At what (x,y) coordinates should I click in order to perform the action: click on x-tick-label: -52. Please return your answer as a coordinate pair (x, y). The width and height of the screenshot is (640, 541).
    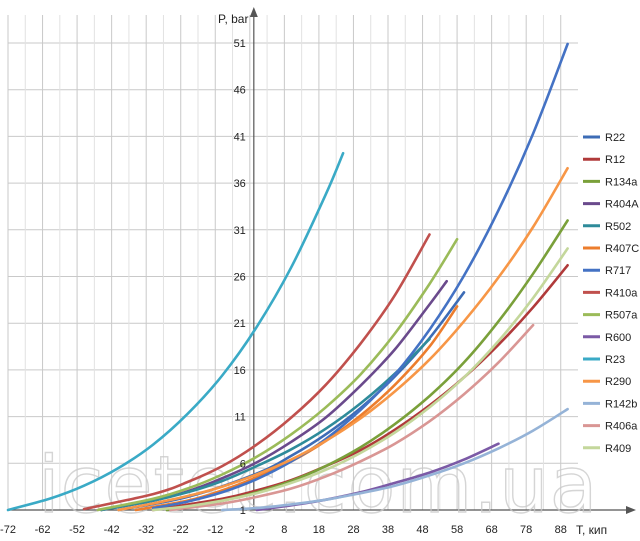
    Looking at the image, I should click on (77, 530).